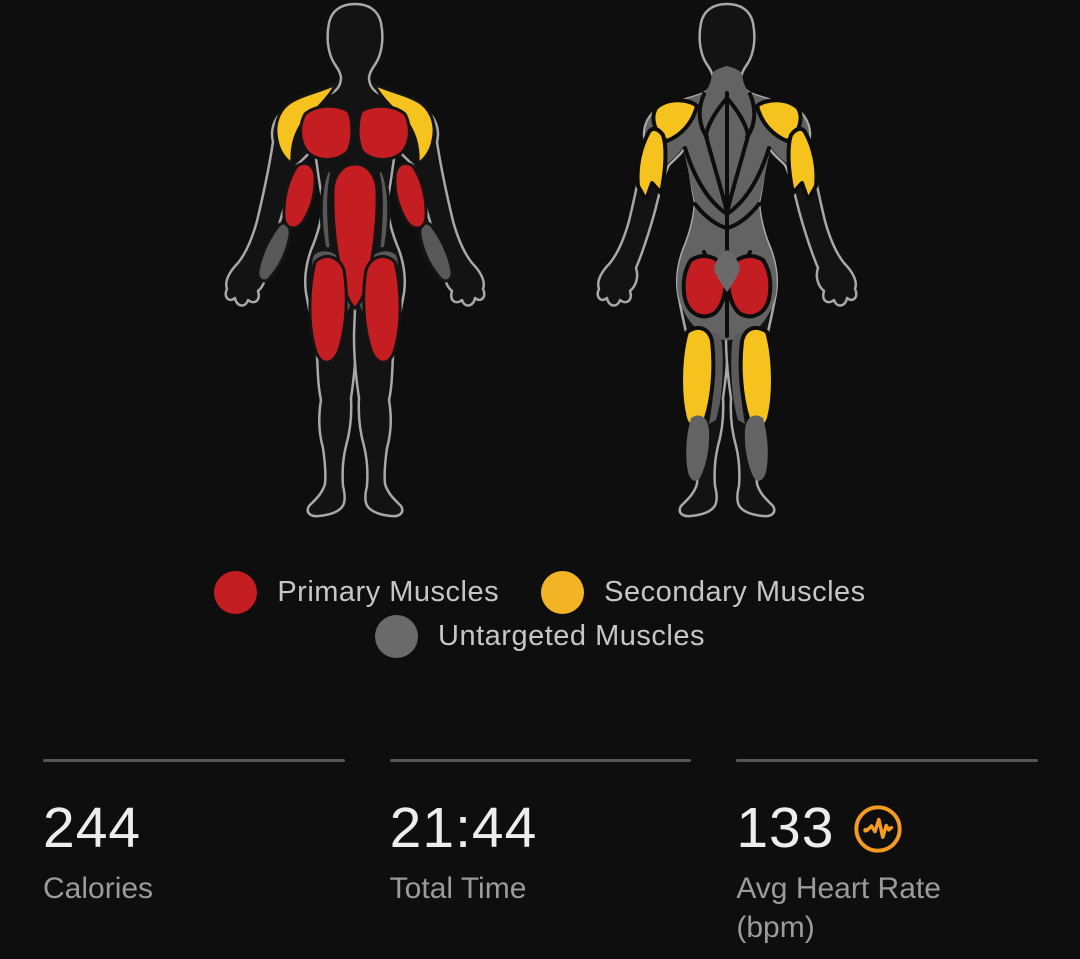 Image resolution: width=1080 pixels, height=959 pixels. Describe the element at coordinates (458, 888) in the screenshot. I see `total-time-label: Total Time` at that location.